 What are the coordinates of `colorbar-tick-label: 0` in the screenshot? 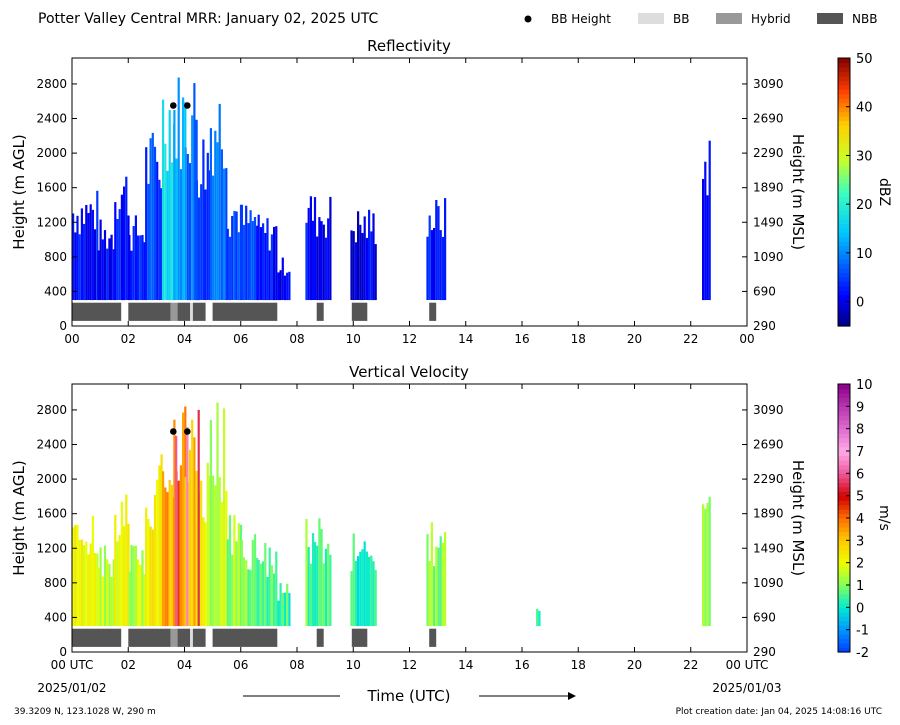 It's located at (860, 303).